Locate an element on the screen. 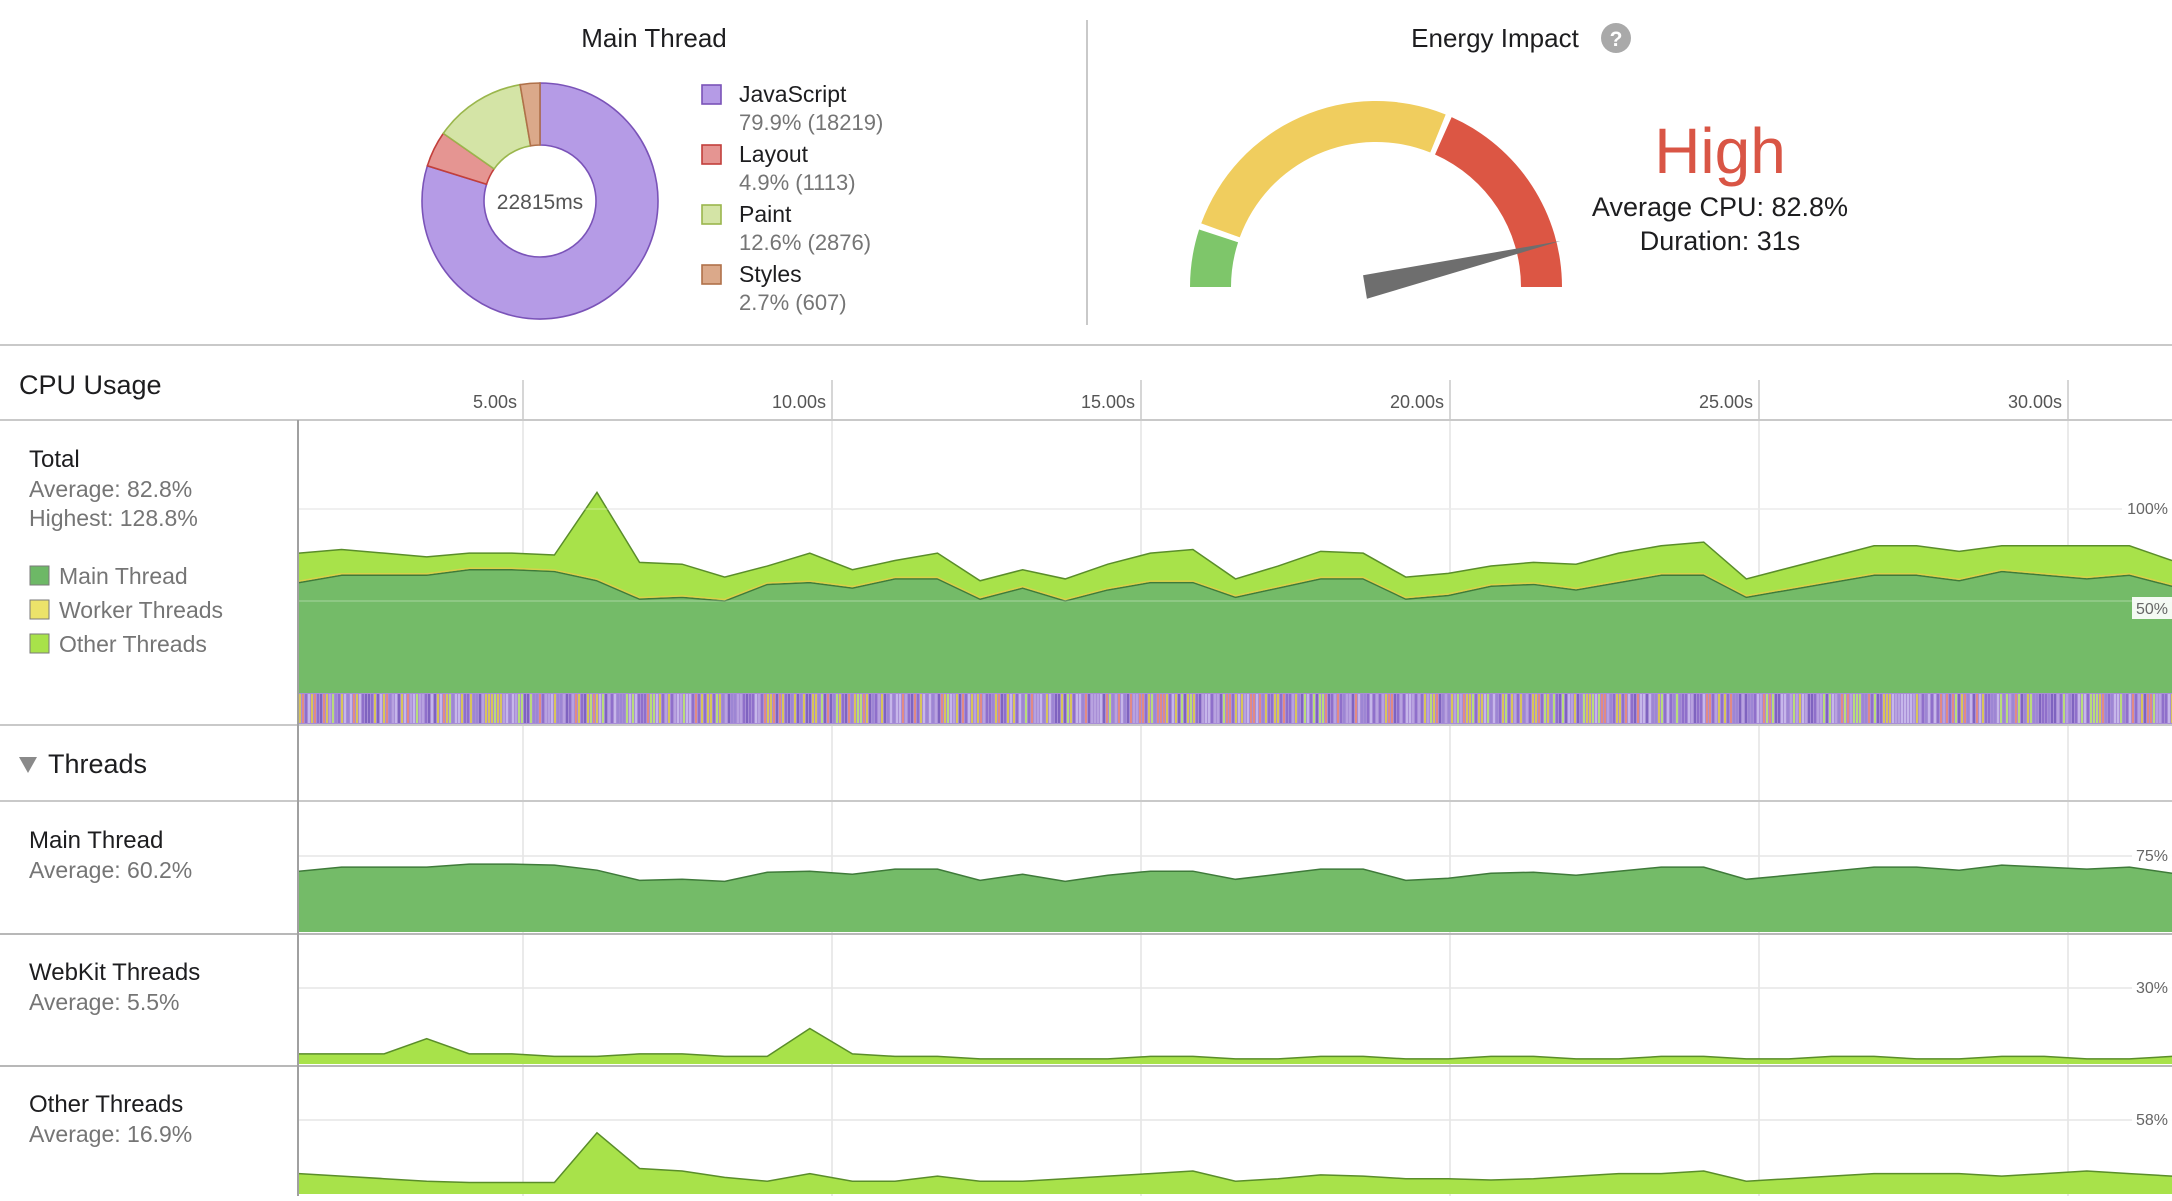 The width and height of the screenshot is (2172, 1201). main-thread-donut is located at coordinates (540, 201).